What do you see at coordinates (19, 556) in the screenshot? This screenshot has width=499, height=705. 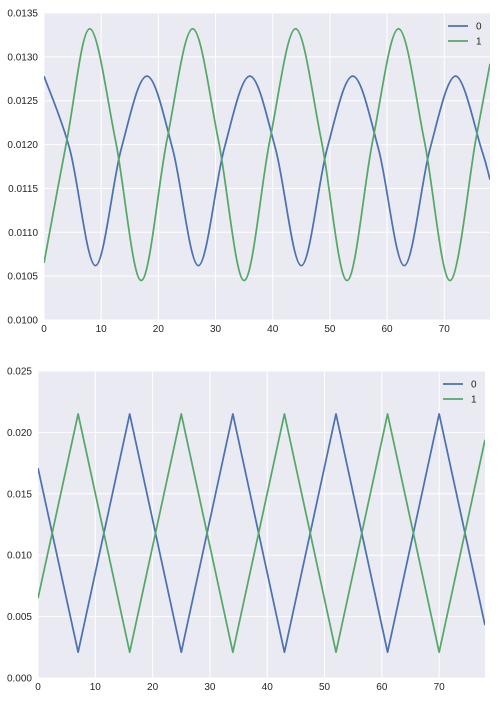 I see `y-tick-label: 0.010` at bounding box center [19, 556].